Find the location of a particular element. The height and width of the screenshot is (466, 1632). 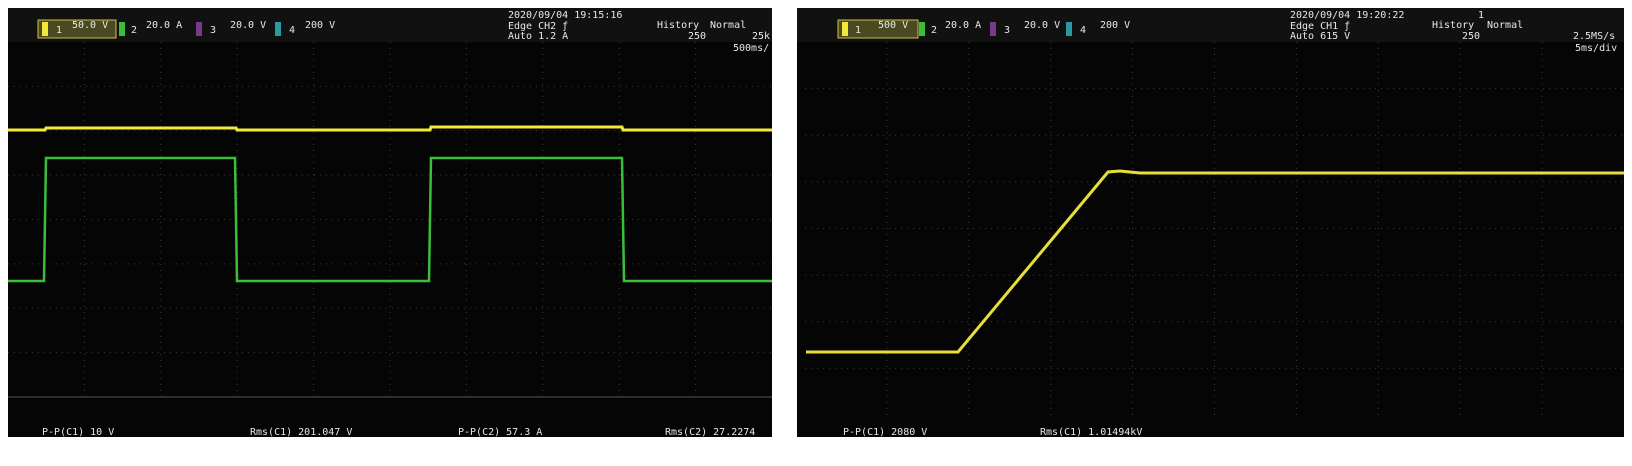

trigger: Edge CH2 ƒ is located at coordinates (538, 26).